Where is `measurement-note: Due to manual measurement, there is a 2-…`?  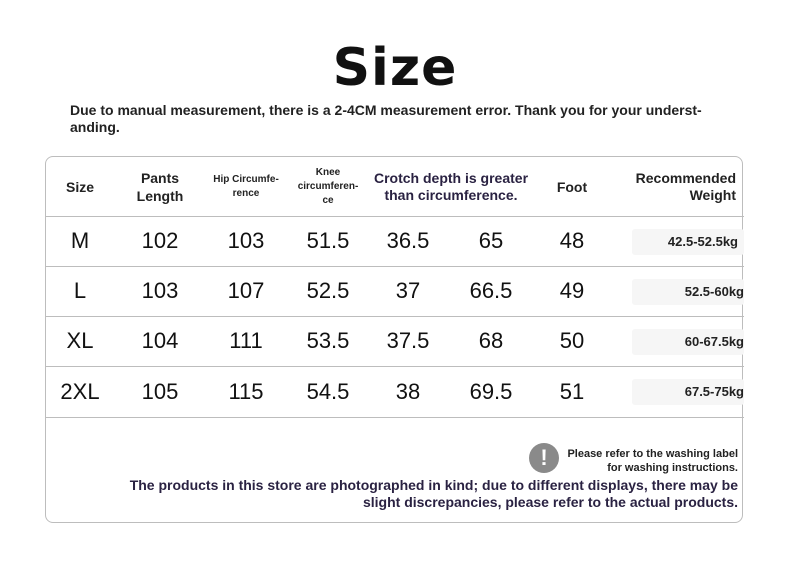 measurement-note: Due to manual measurement, there is a 2-… is located at coordinates (386, 118).